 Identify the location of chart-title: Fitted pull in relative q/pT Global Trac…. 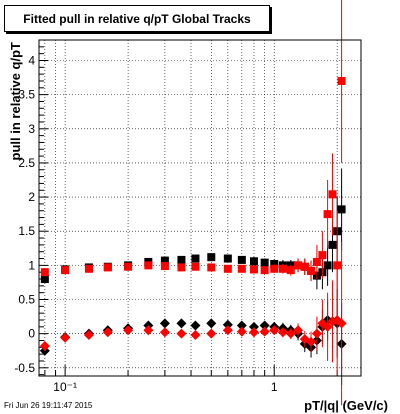
(137, 19).